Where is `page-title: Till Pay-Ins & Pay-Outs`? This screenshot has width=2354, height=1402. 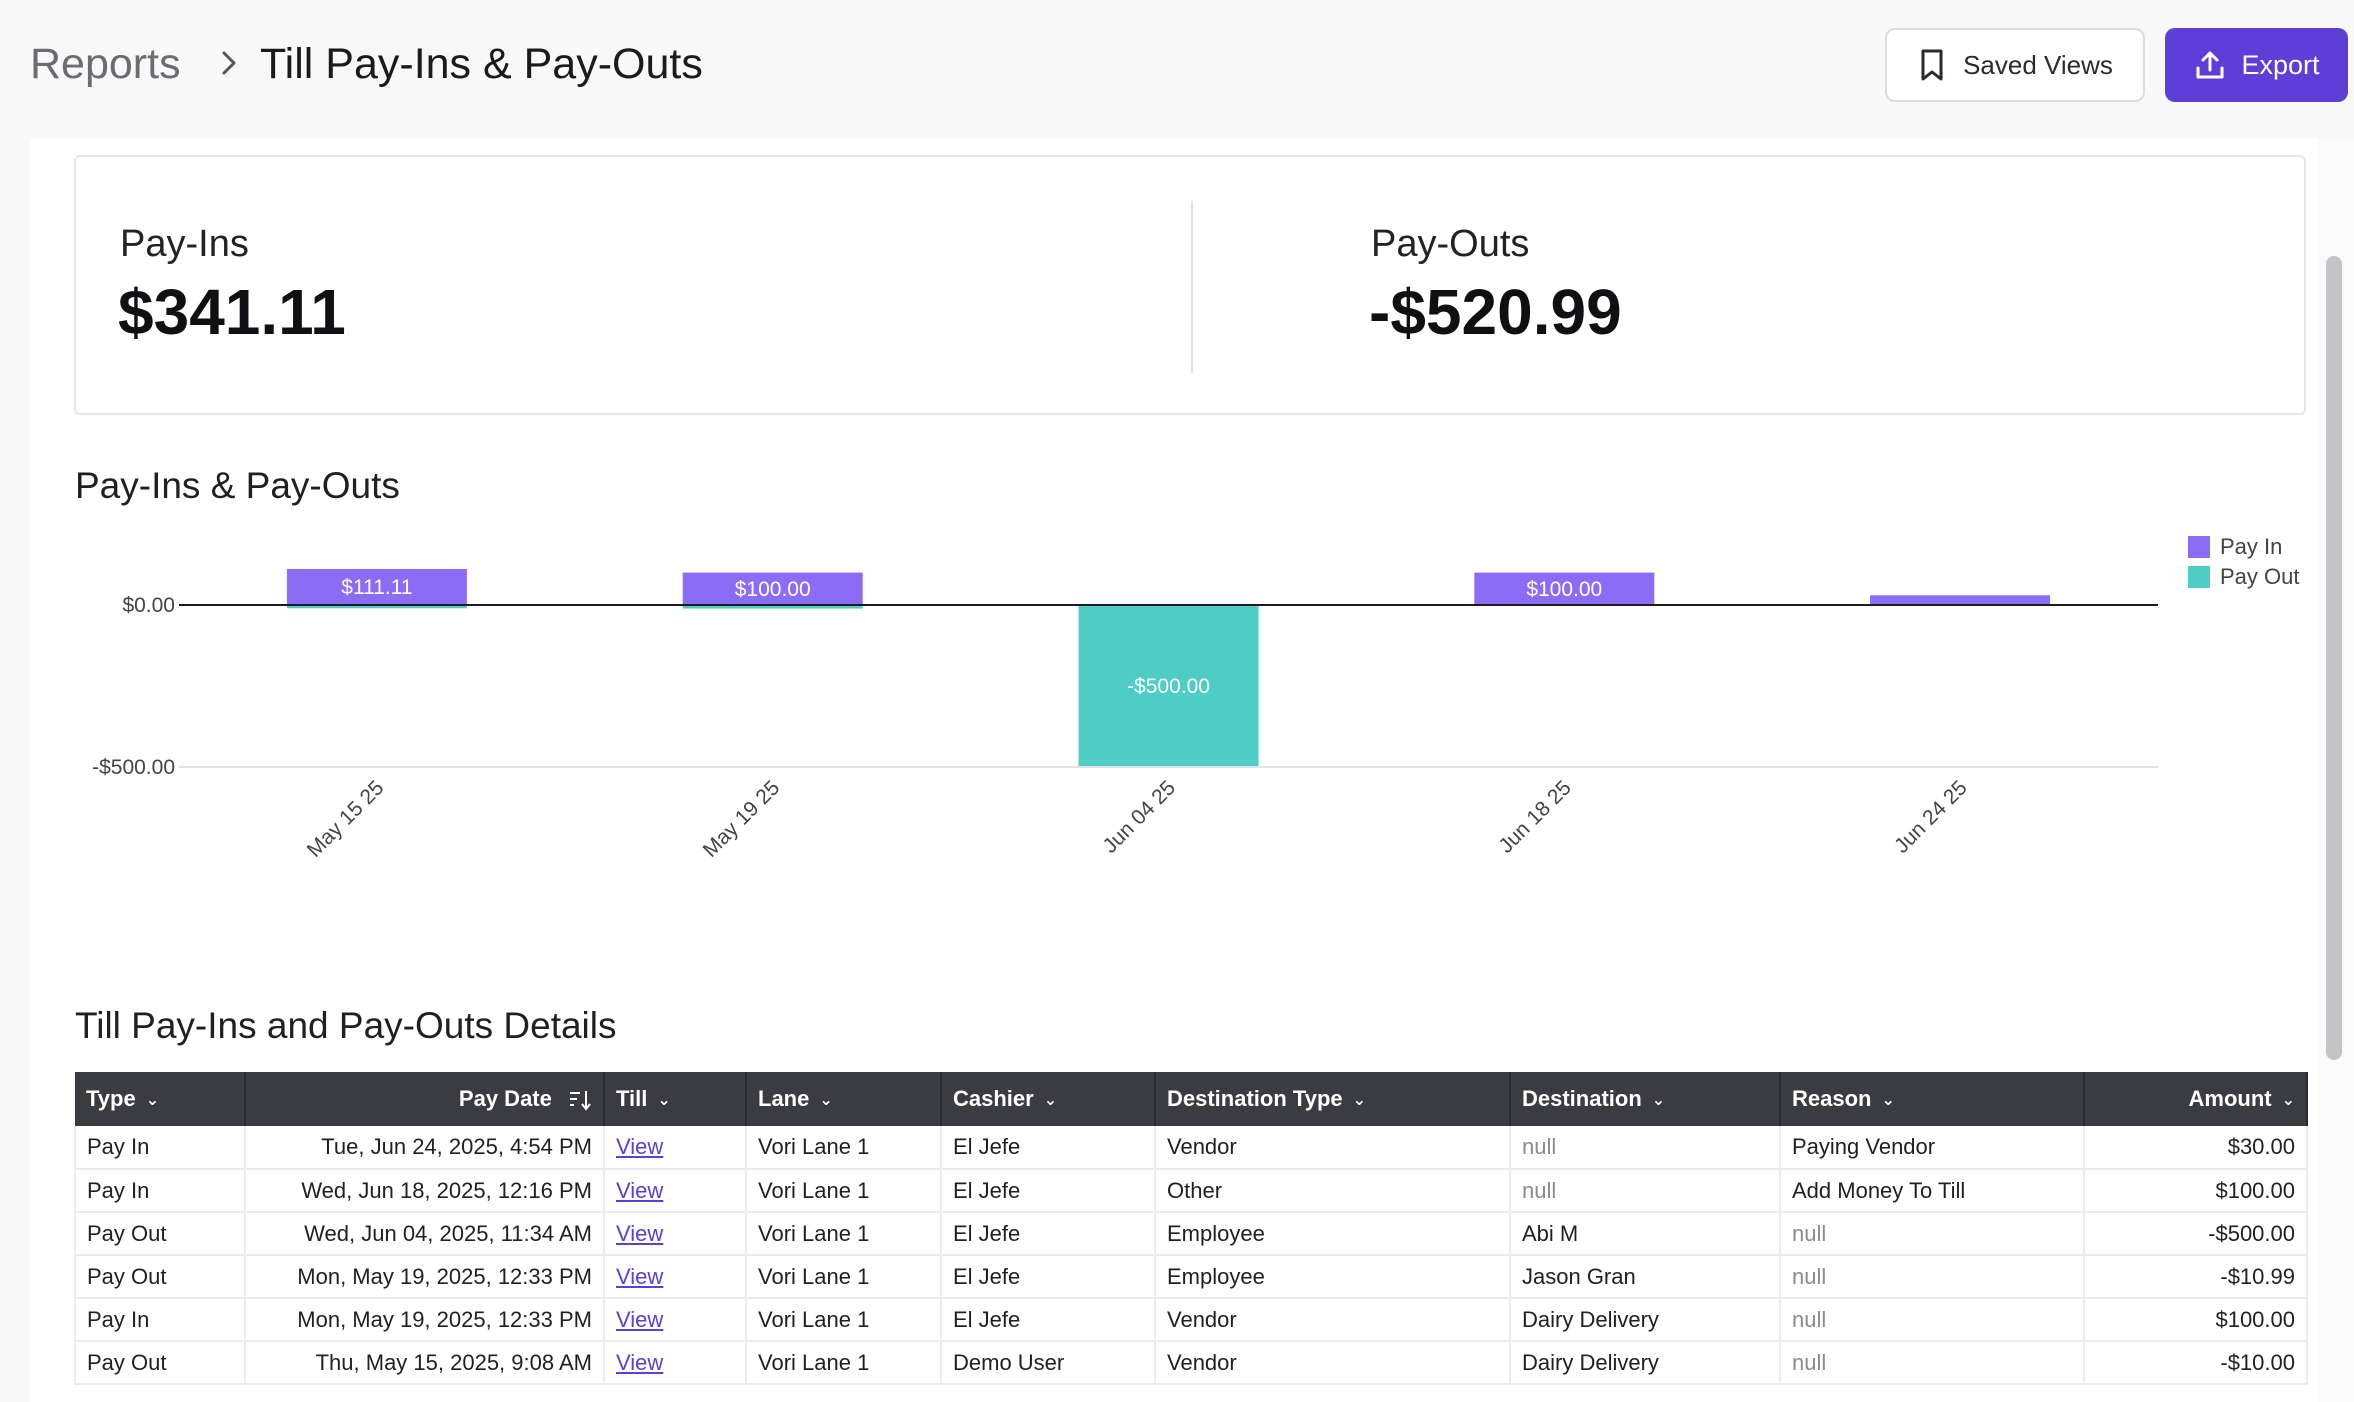 page-title: Till Pay-Ins & Pay-Outs is located at coordinates (481, 64).